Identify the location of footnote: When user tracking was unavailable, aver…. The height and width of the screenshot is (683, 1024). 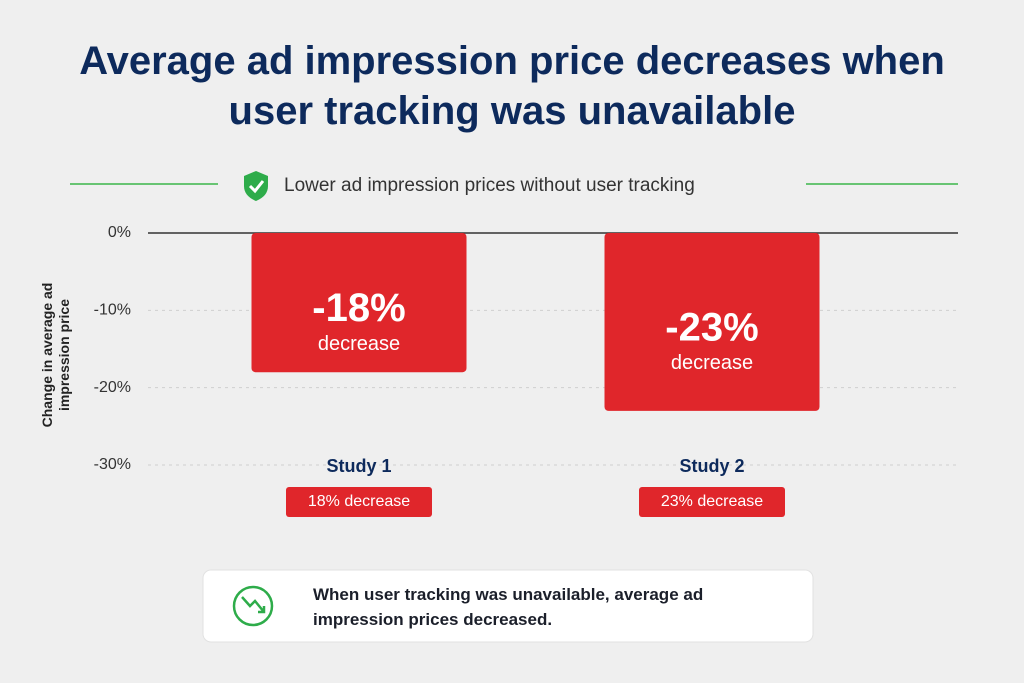
(508, 607).